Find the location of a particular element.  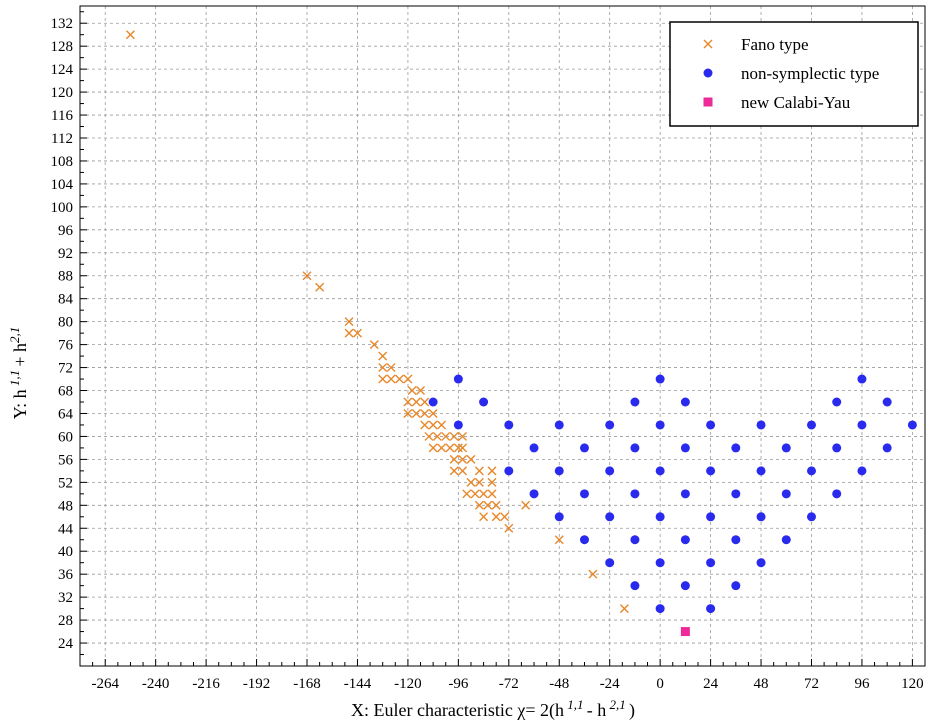

y-tick-label: 92 is located at coordinates (65, 254).